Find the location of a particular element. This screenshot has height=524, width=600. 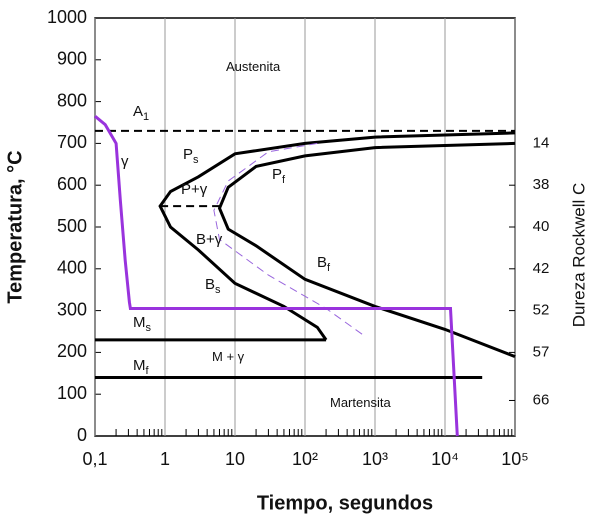

label-text: γ is located at coordinates (125, 161).